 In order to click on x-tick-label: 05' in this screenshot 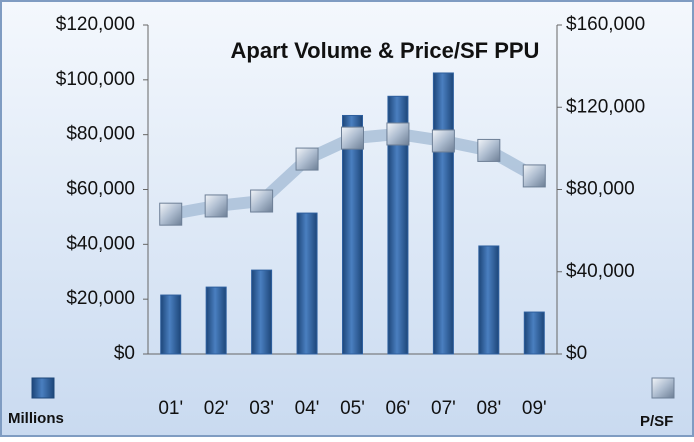, I will do `click(352, 408)`.